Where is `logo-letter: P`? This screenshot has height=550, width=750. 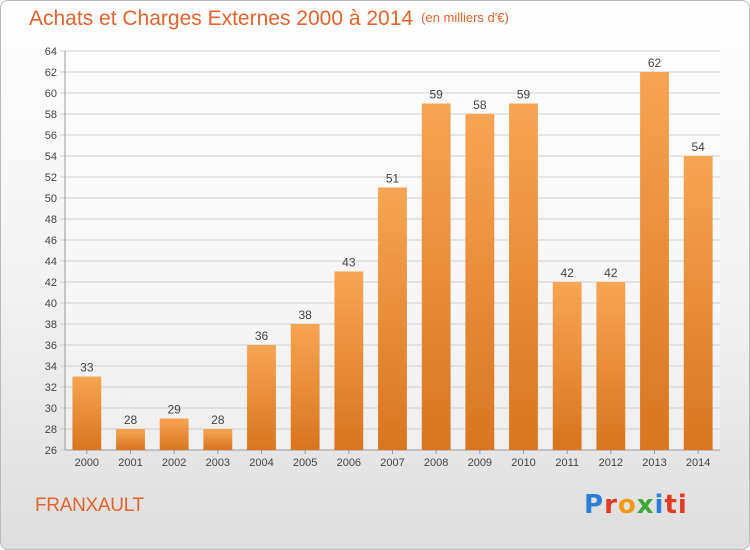
logo-letter: P is located at coordinates (594, 505).